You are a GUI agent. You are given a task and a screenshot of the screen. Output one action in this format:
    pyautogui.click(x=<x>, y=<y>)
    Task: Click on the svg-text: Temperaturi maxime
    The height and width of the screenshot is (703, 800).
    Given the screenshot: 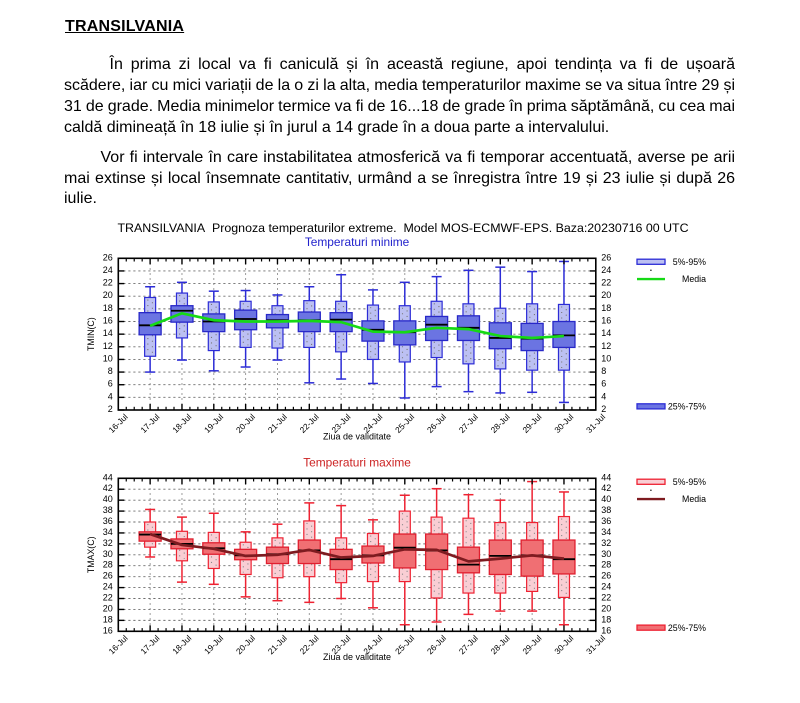 What is the action you would take?
    pyautogui.click(x=357, y=463)
    